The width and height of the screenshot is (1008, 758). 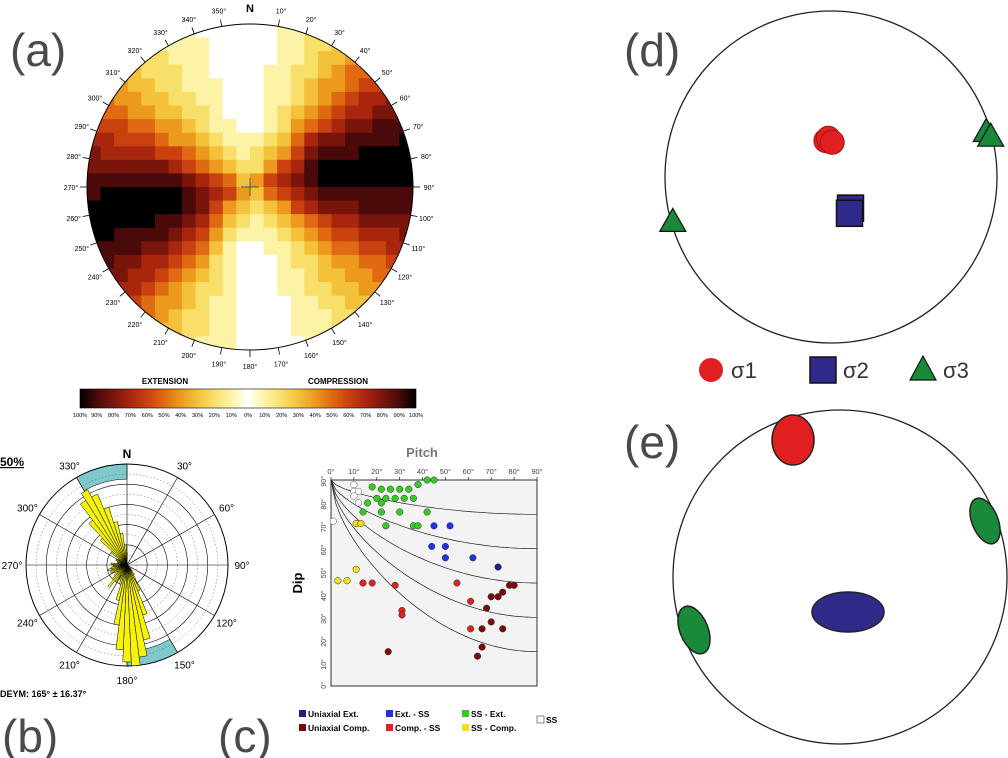 What do you see at coordinates (652, 50) in the screenshot?
I see `panel-label-d: (d)` at bounding box center [652, 50].